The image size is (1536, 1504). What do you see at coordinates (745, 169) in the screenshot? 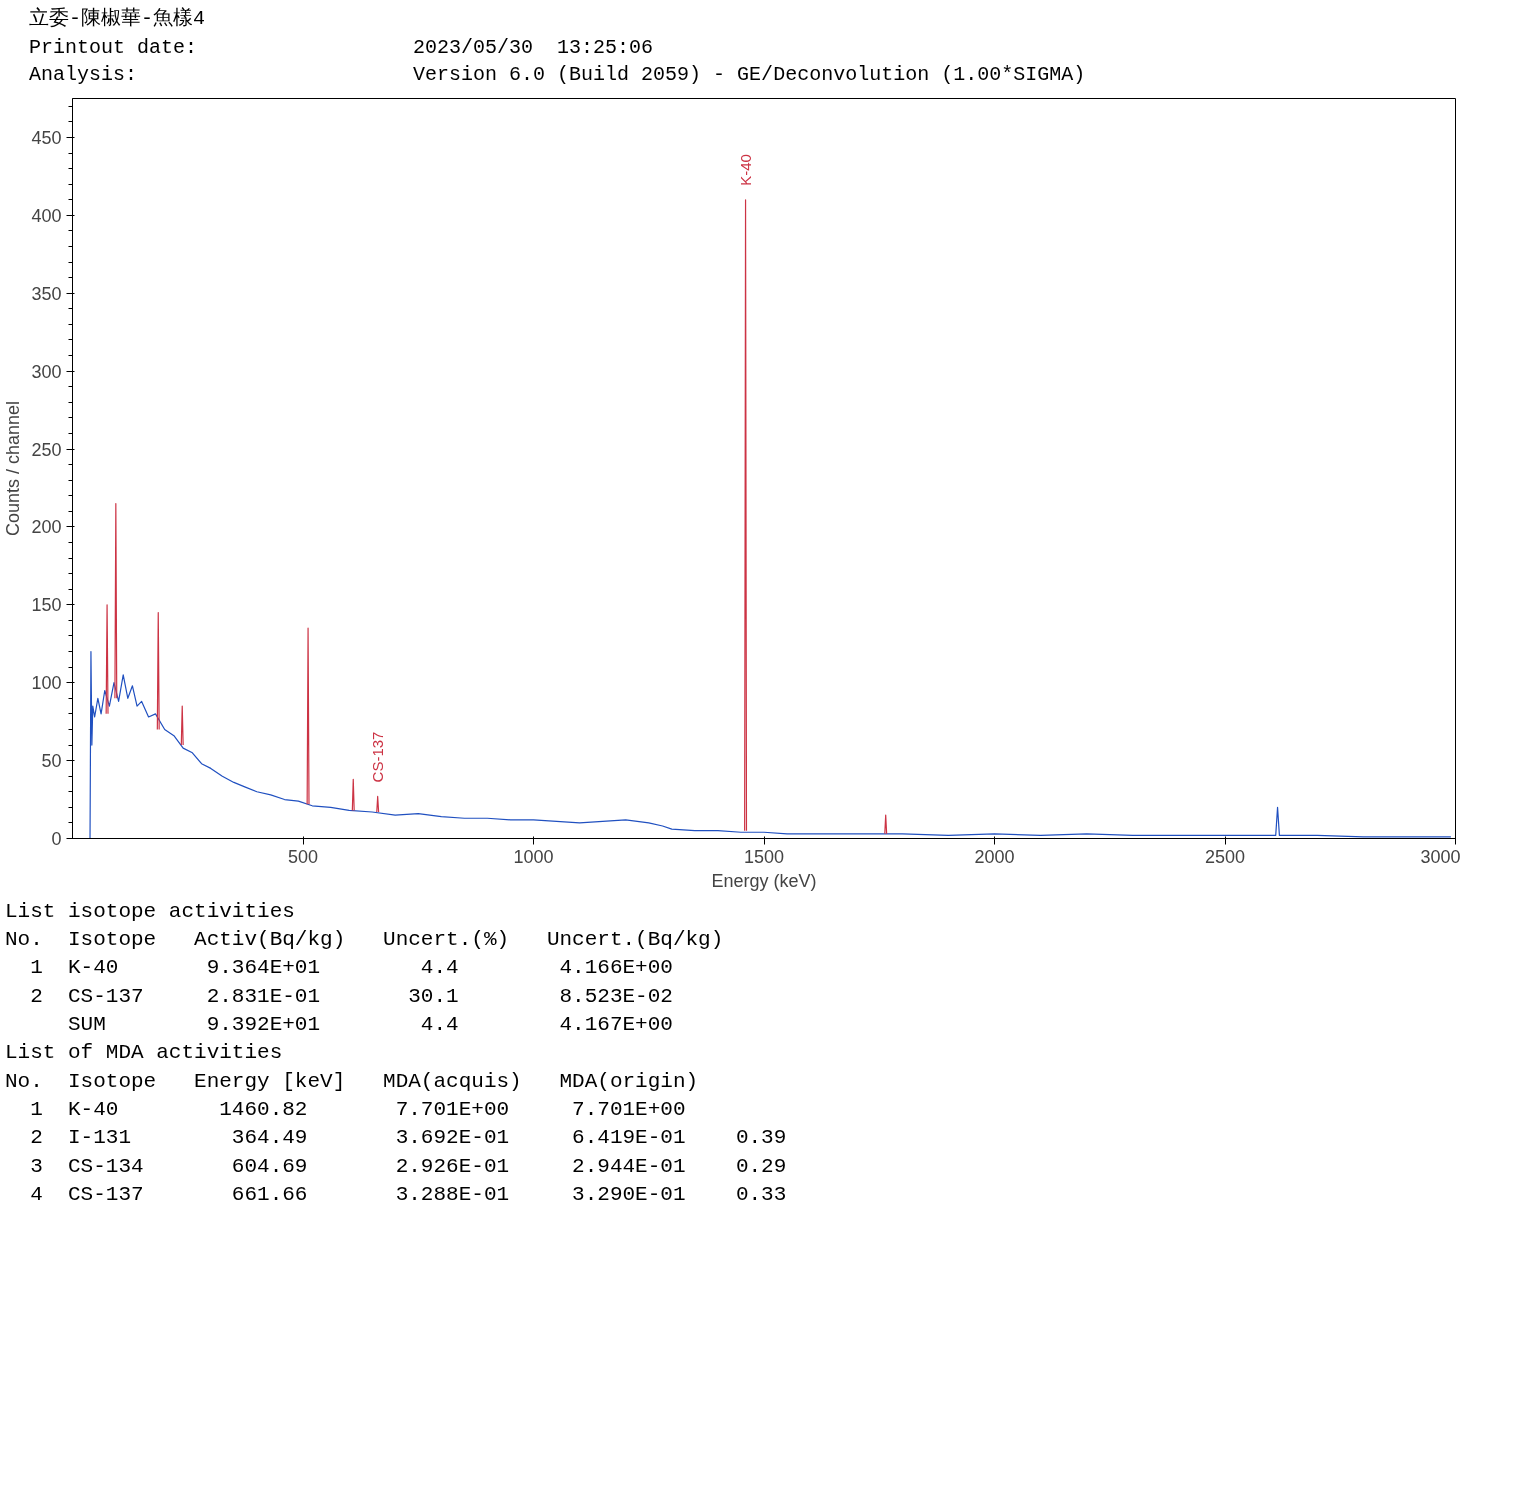
I see `annotation: K-40` at bounding box center [745, 169].